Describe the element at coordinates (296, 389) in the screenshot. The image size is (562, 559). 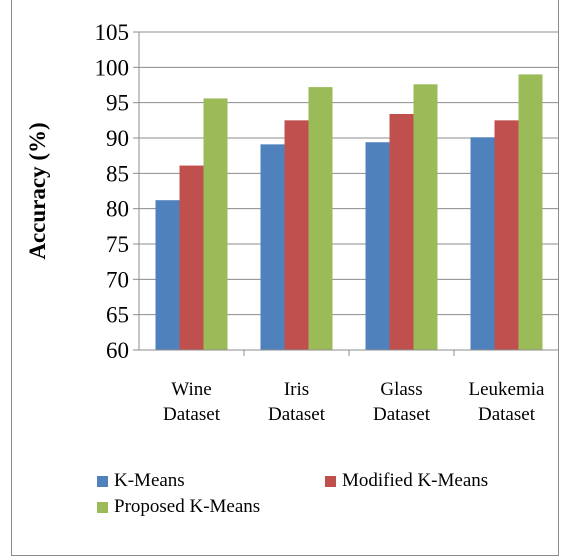
I see `x-tick-label-1-0: Iris` at that location.